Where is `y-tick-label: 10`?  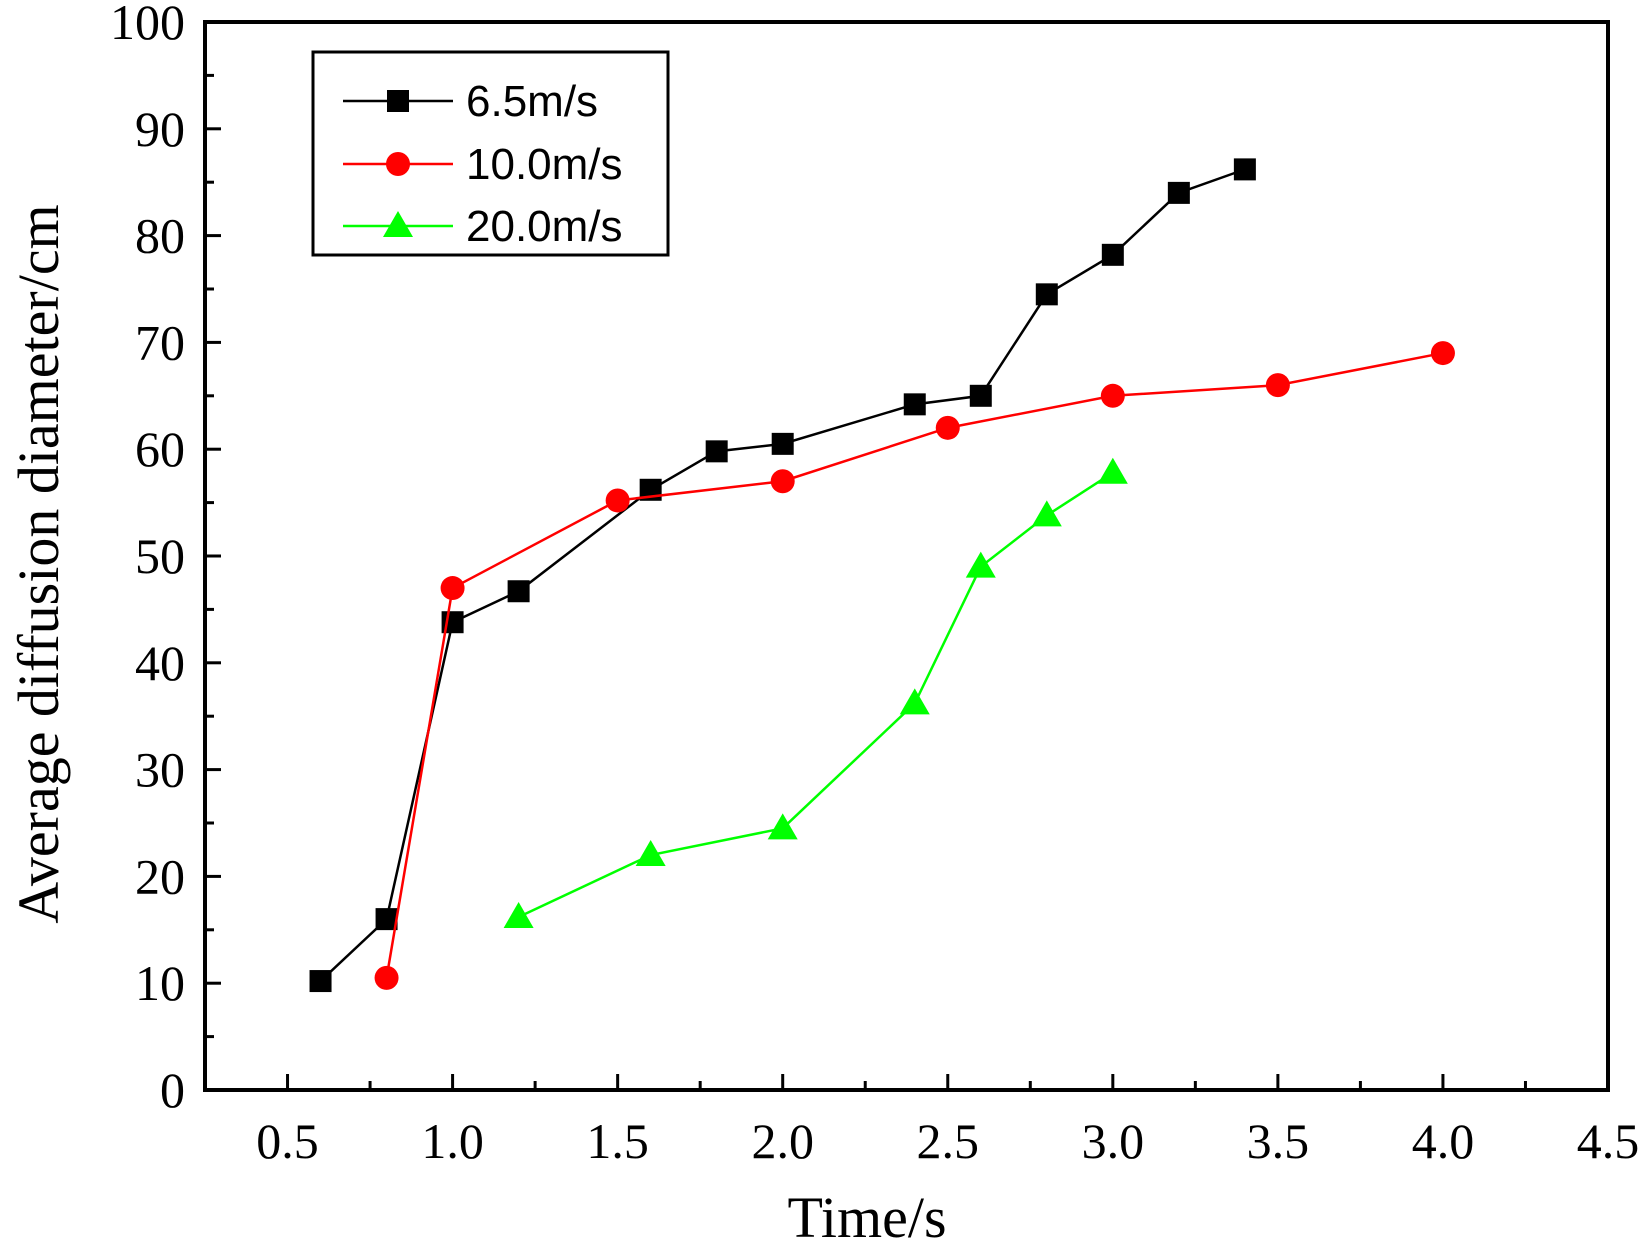 y-tick-label: 10 is located at coordinates (160, 983).